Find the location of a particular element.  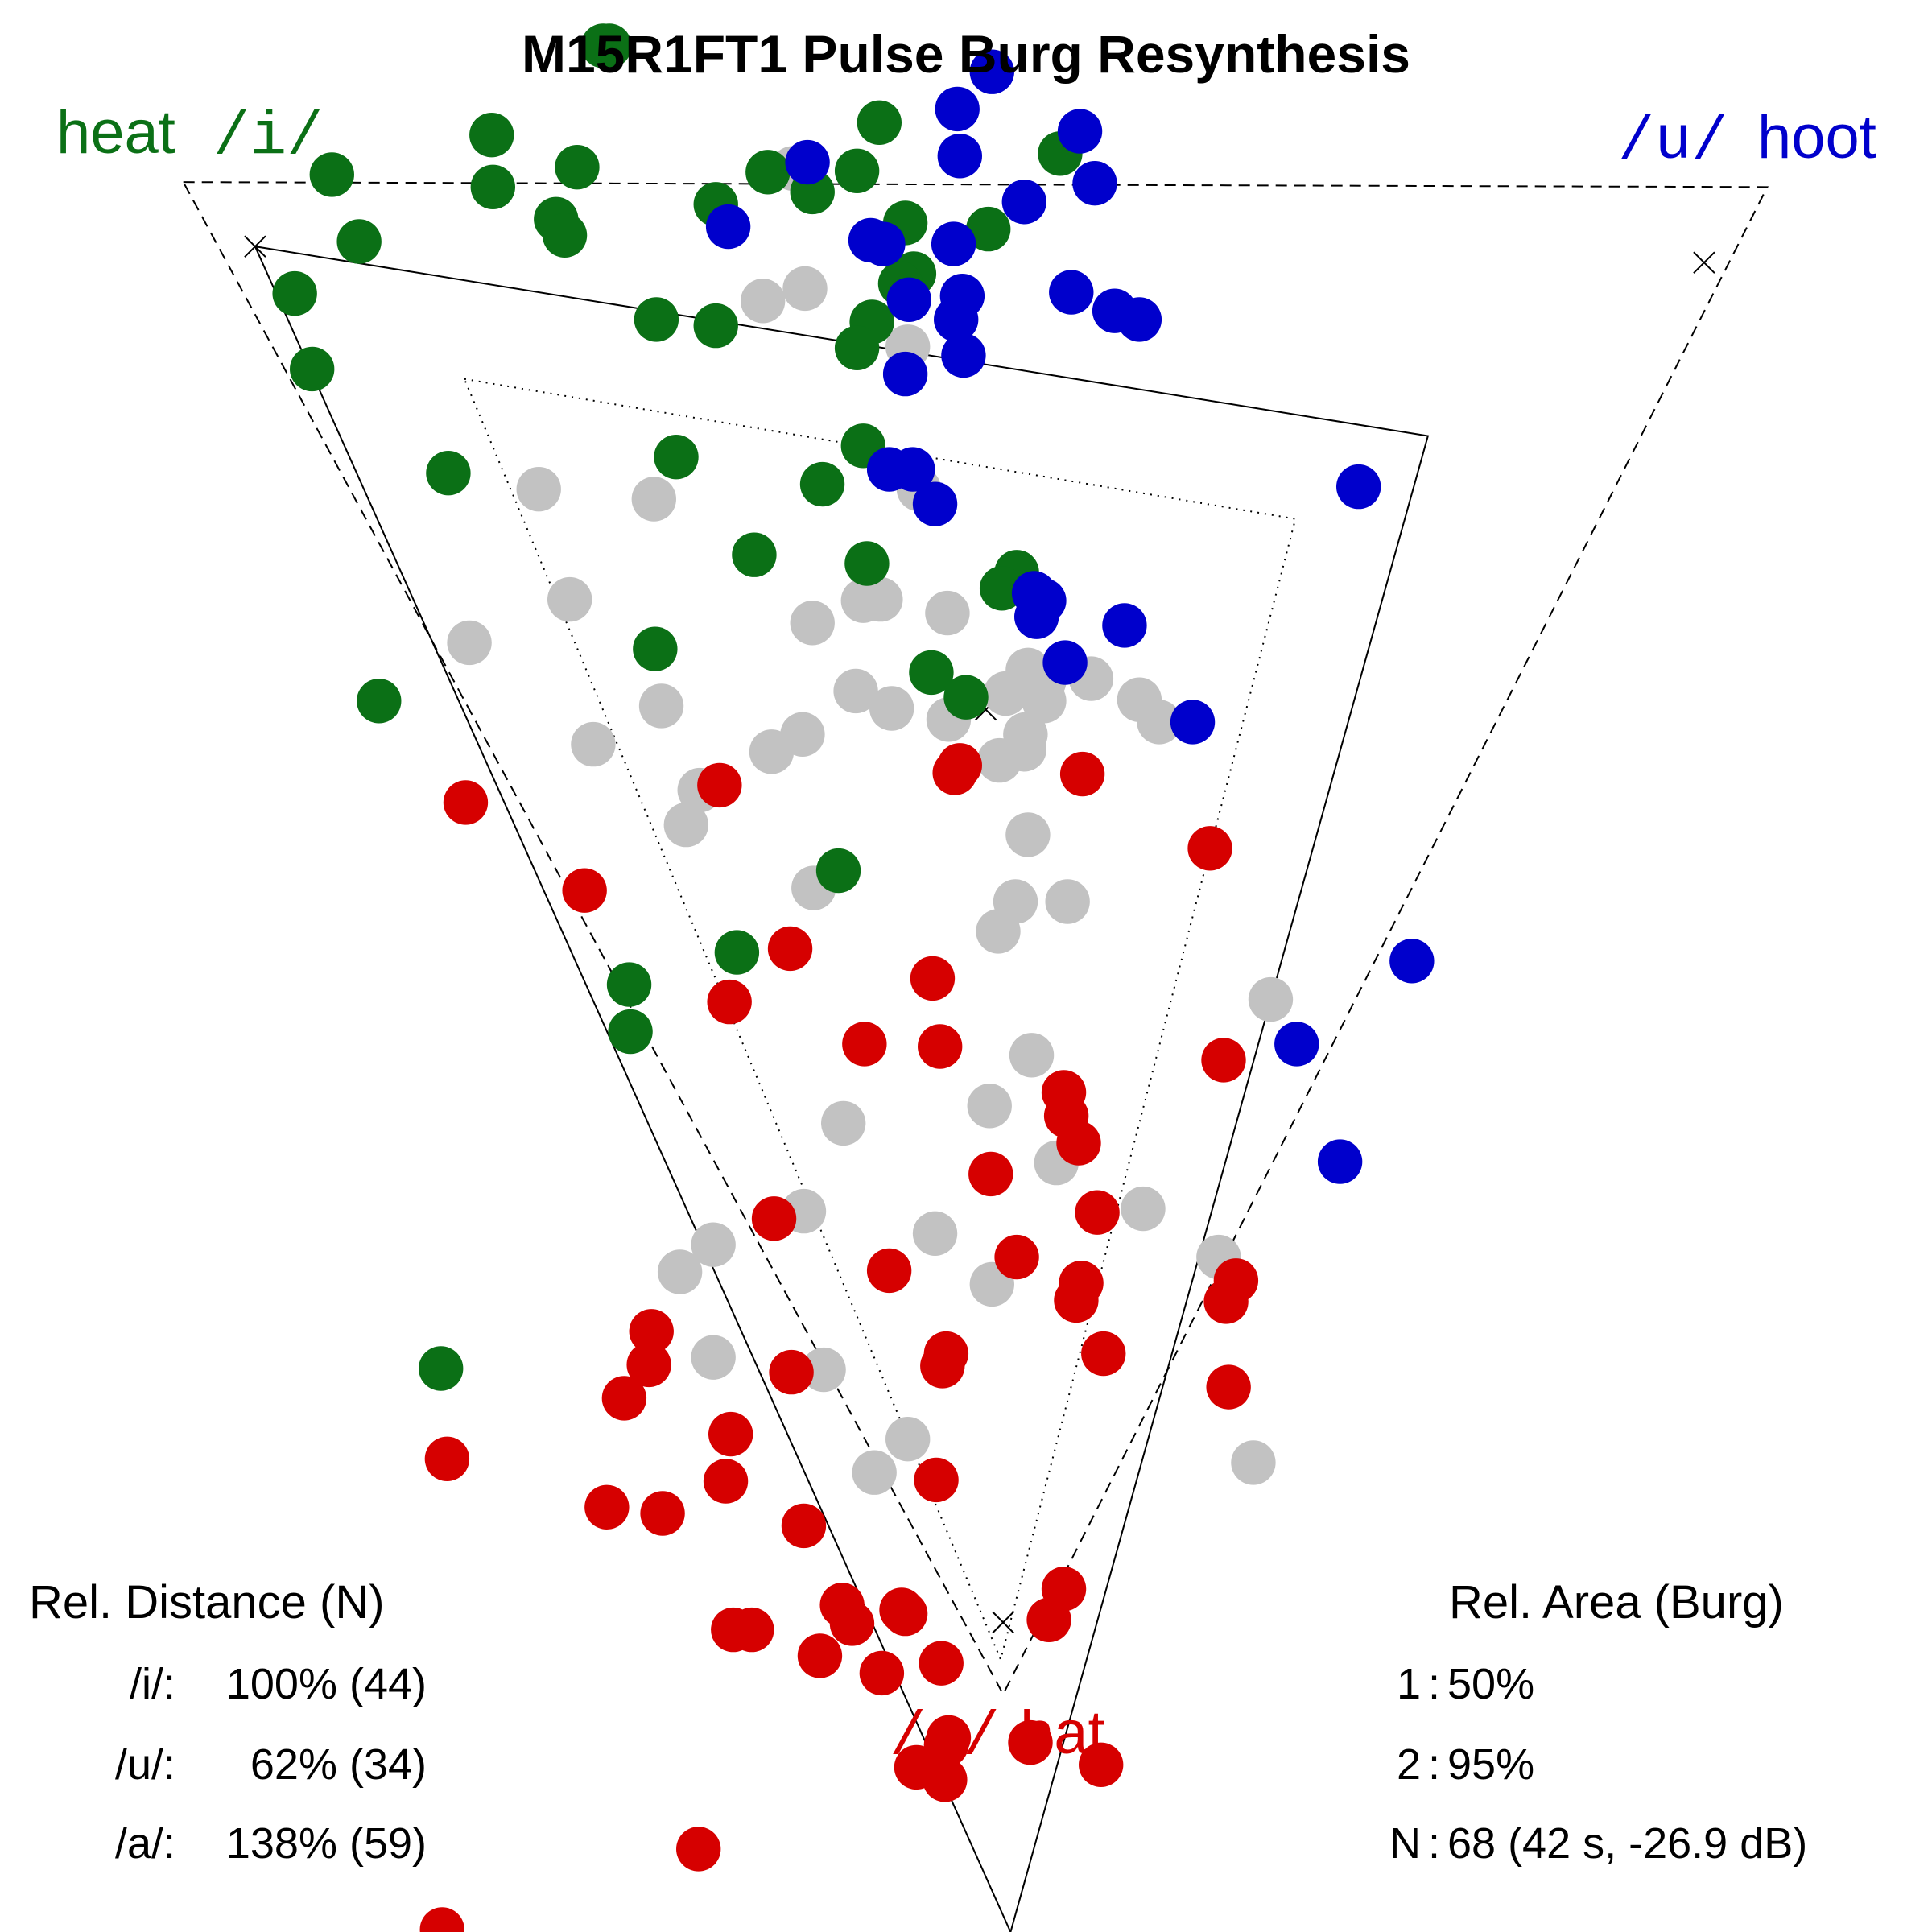

corner-label-i: heat /i/ is located at coordinates (190, 134).